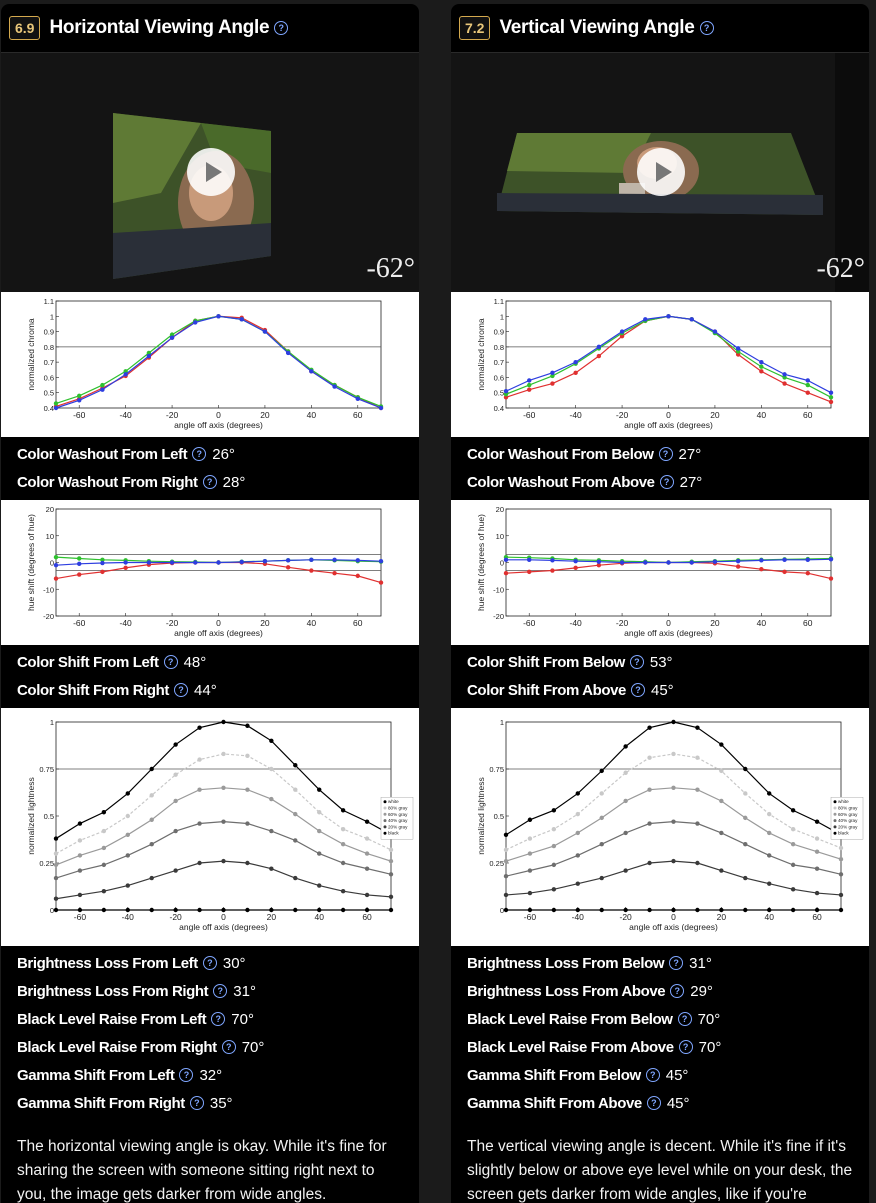  I want to click on x-tick-label: -20, so click(622, 623).